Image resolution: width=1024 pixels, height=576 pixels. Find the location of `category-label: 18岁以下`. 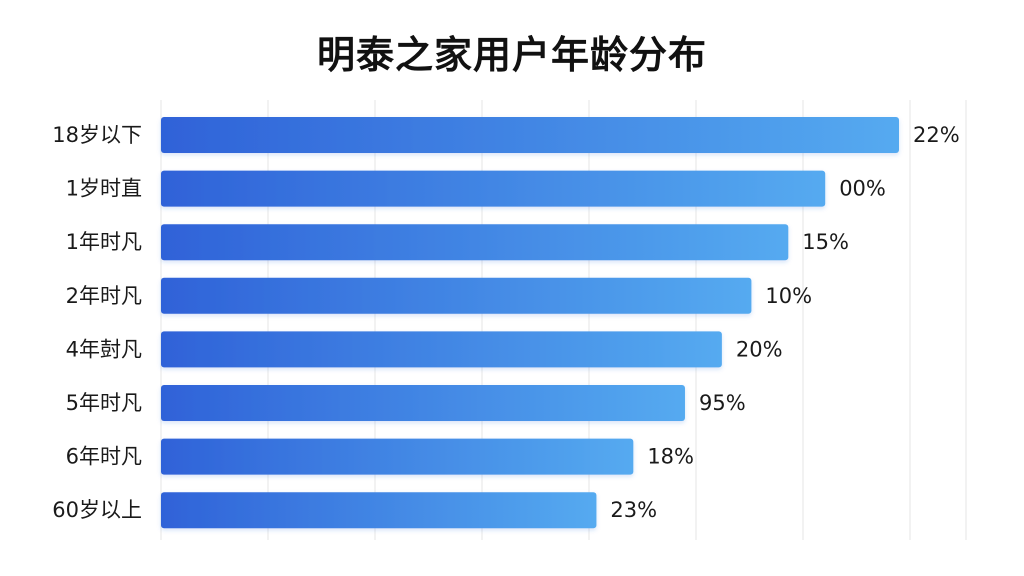

category-label: 18岁以下 is located at coordinates (97, 135).